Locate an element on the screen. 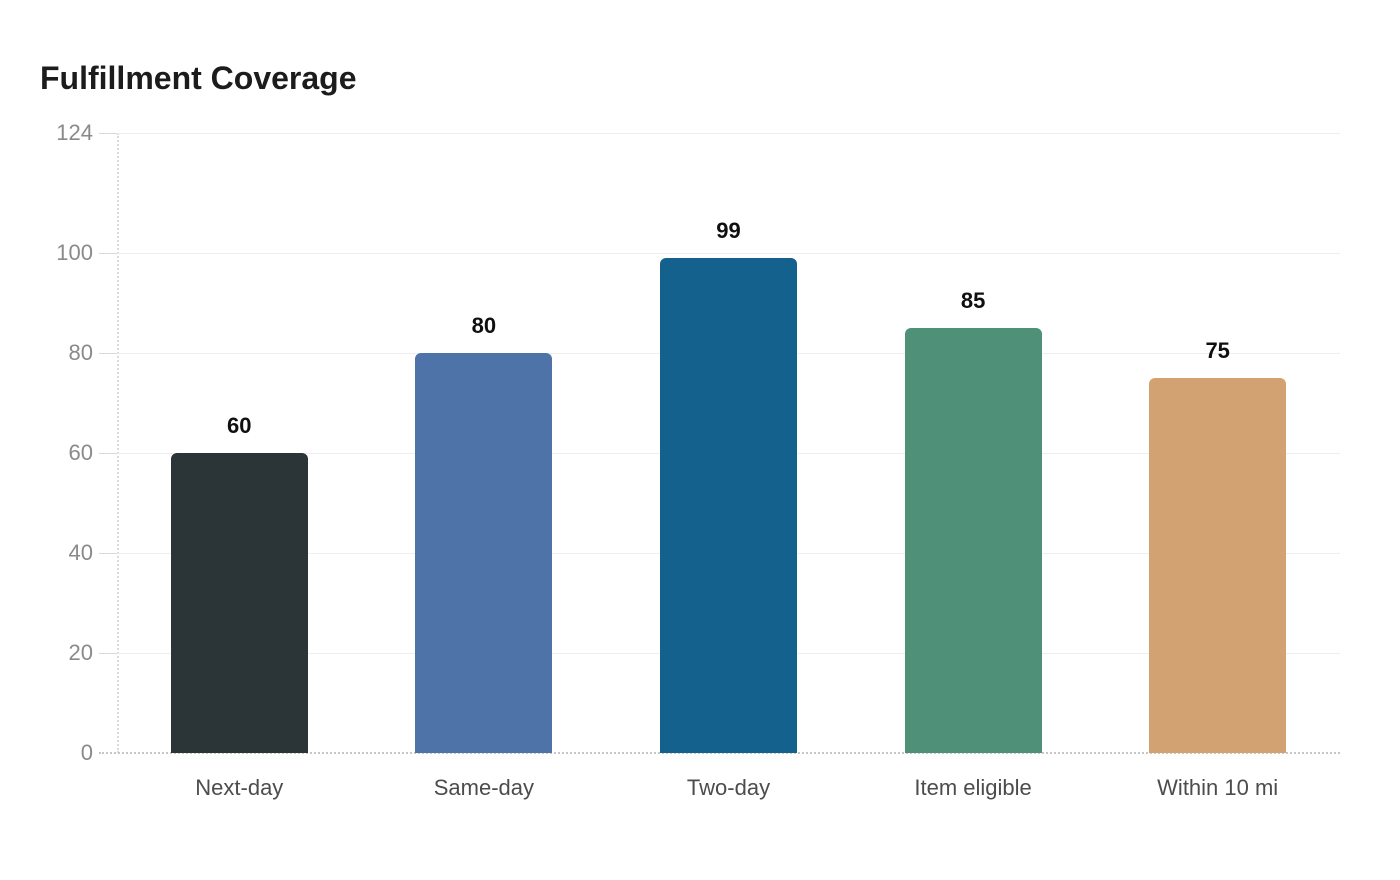 This screenshot has height=880, width=1400. y-axis-line is located at coordinates (118, 443).